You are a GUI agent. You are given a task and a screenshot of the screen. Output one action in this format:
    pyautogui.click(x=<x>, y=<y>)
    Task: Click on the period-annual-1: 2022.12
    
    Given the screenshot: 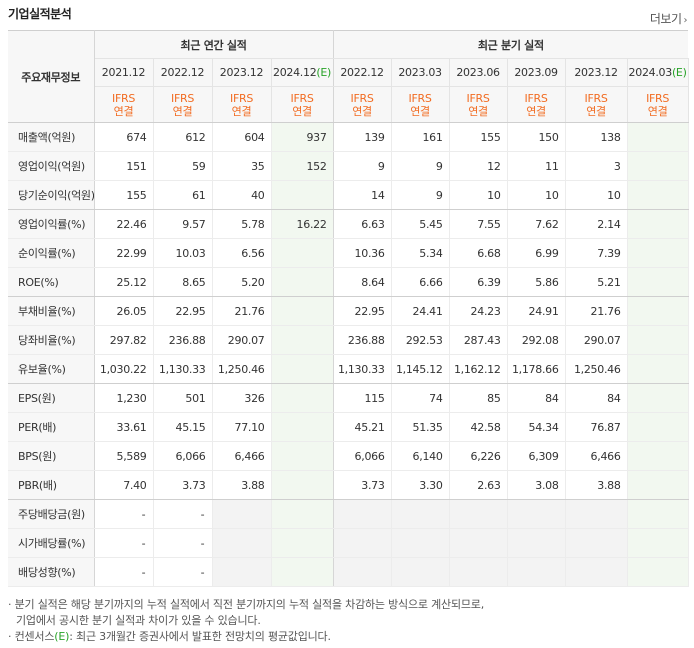 What is the action you would take?
    pyautogui.click(x=183, y=72)
    